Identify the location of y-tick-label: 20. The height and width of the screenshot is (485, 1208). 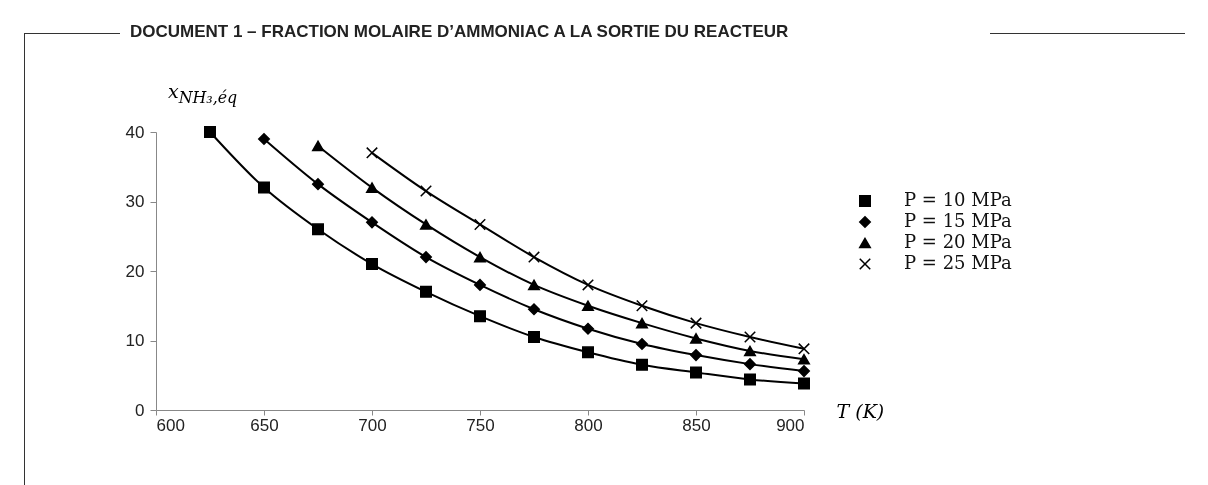
(135, 271).